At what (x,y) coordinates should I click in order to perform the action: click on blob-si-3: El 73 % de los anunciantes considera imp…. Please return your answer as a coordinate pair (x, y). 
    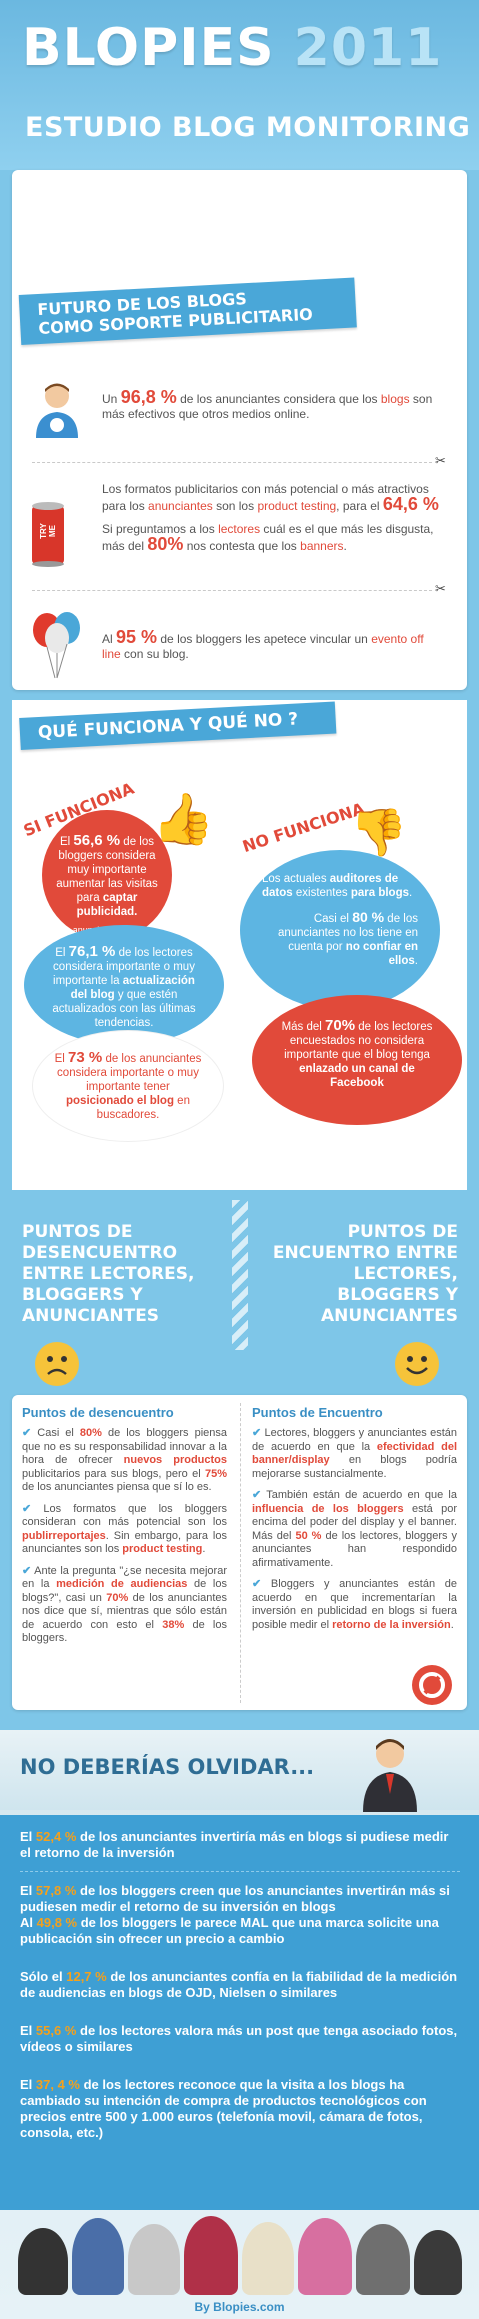
    Looking at the image, I should click on (128, 1086).